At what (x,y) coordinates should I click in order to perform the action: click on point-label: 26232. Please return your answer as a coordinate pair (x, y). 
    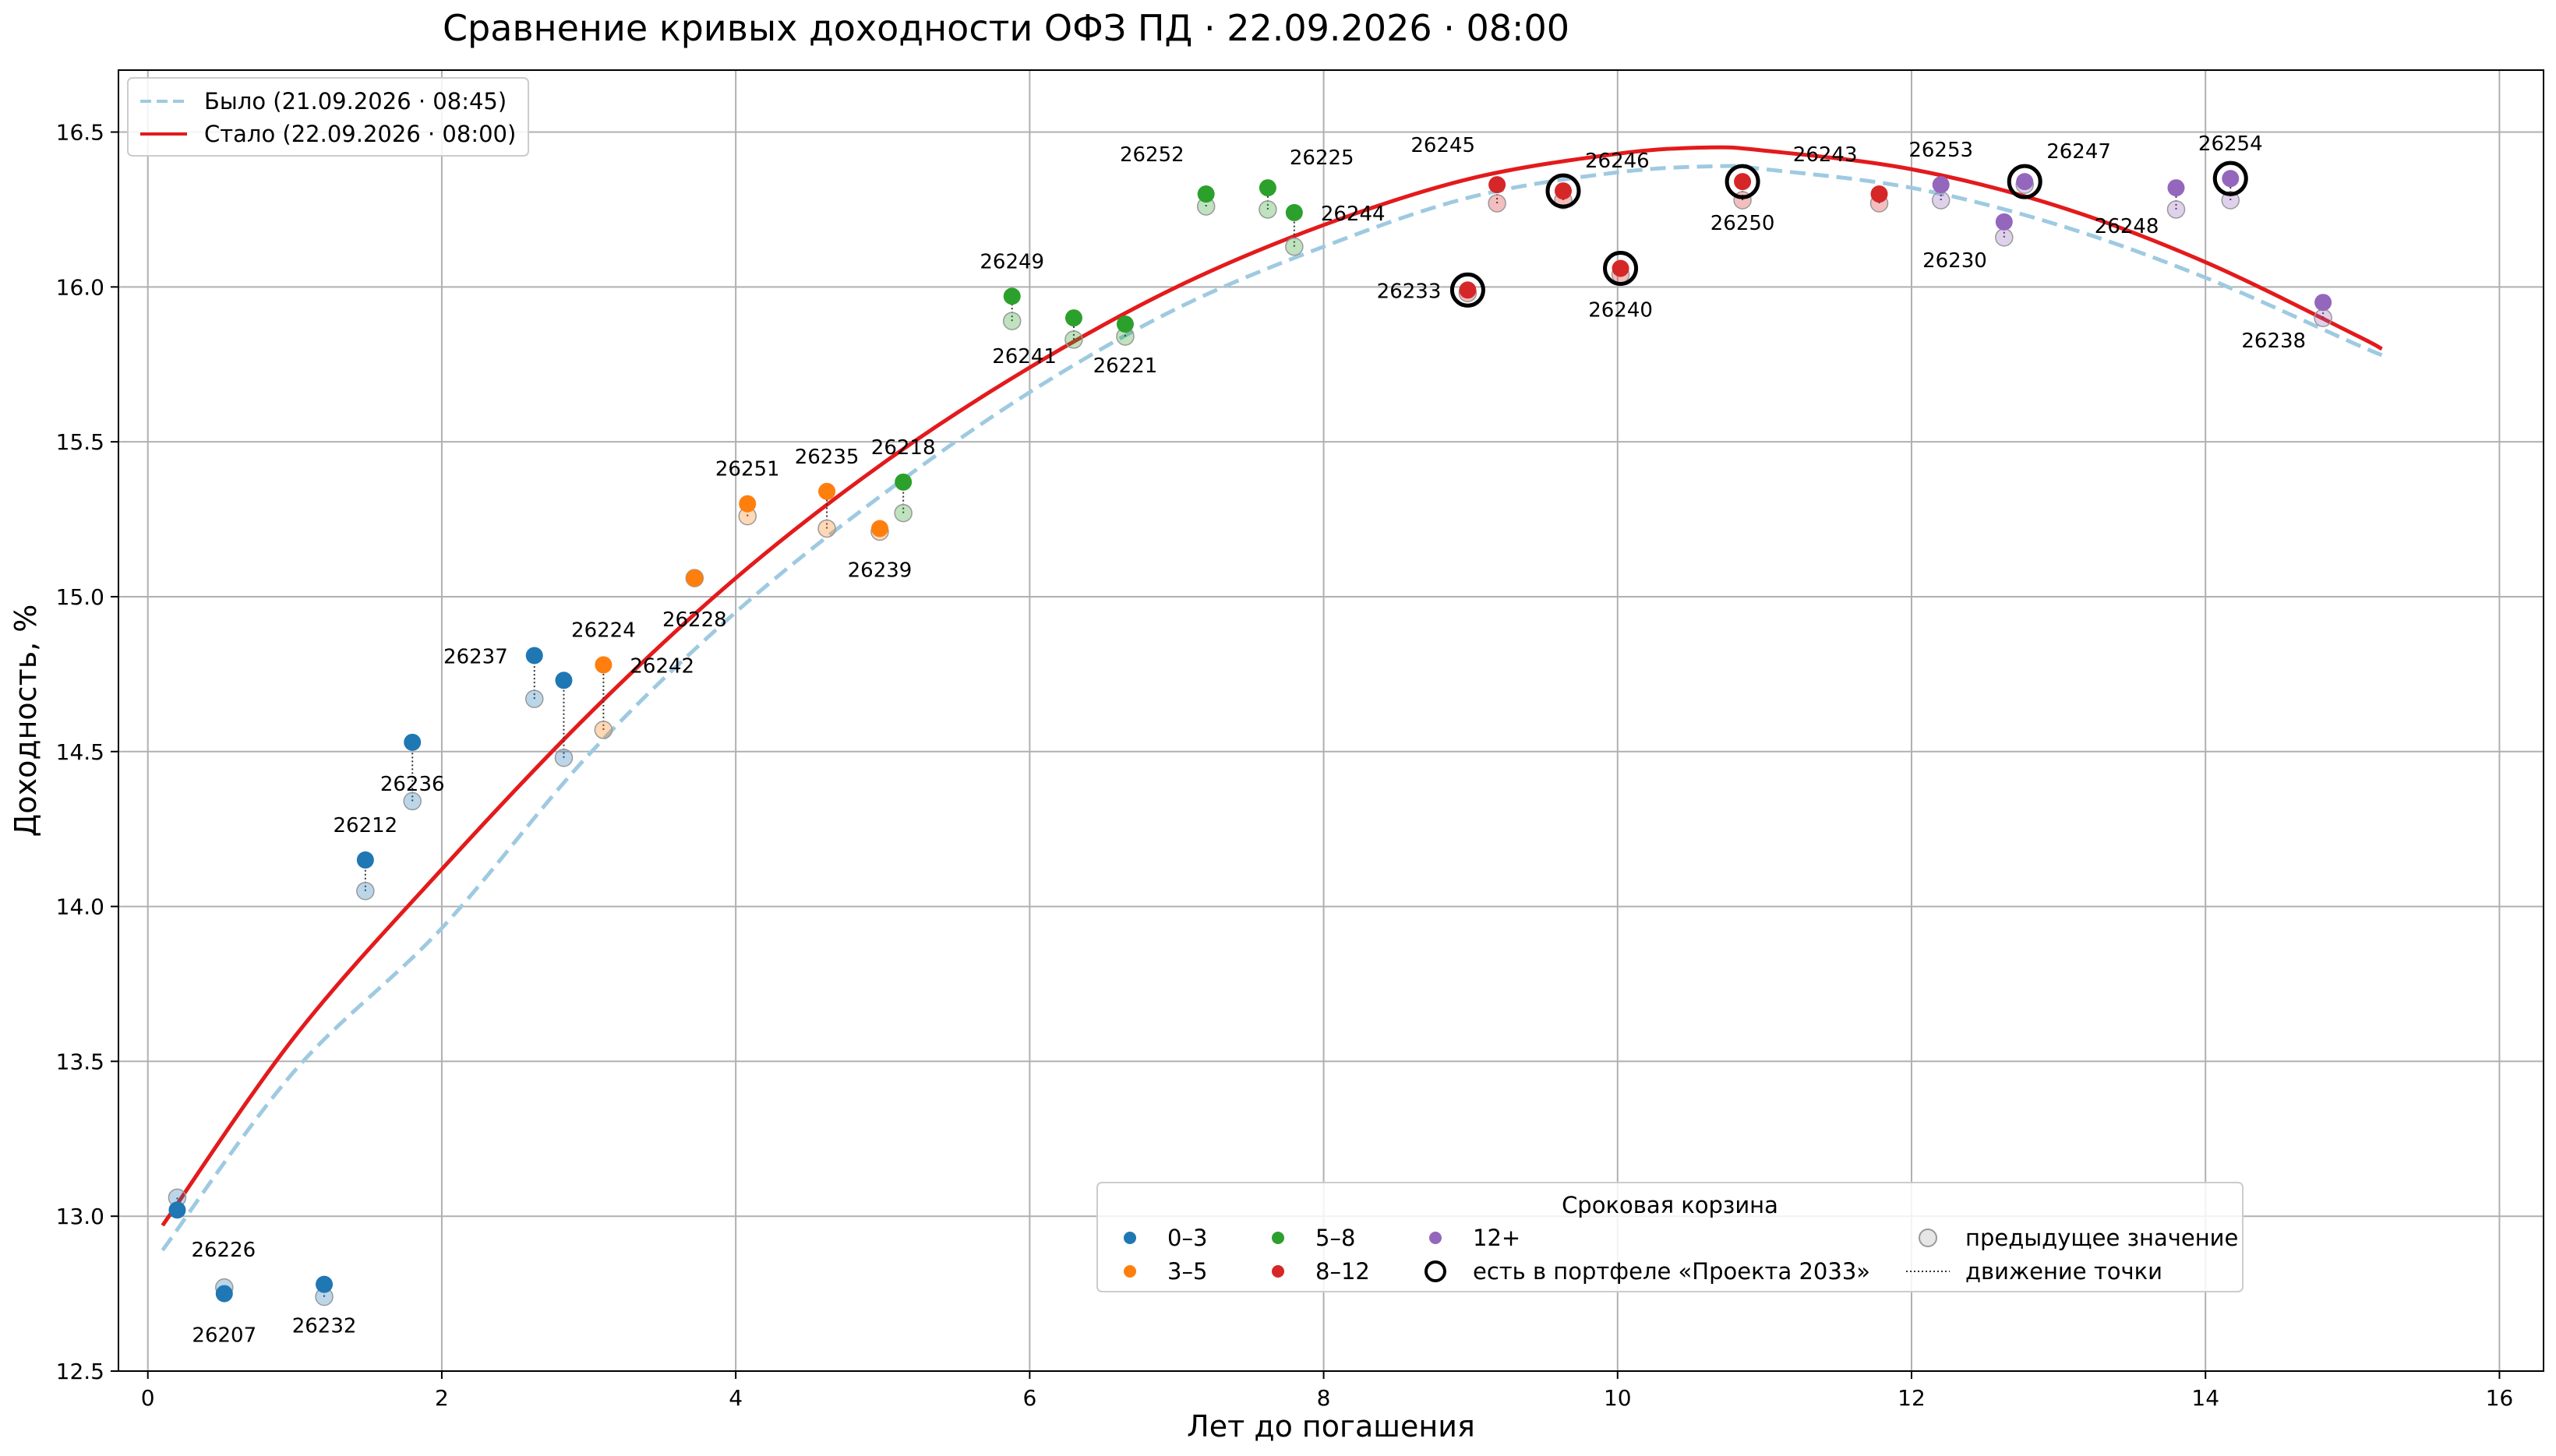
    Looking at the image, I should click on (325, 1327).